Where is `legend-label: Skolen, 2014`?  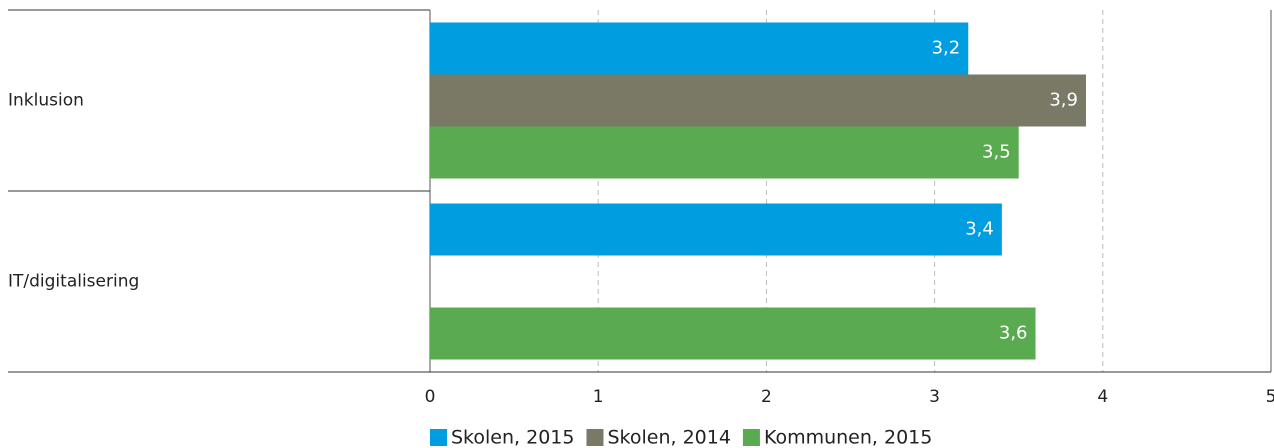
legend-label: Skolen, 2014 is located at coordinates (668, 437).